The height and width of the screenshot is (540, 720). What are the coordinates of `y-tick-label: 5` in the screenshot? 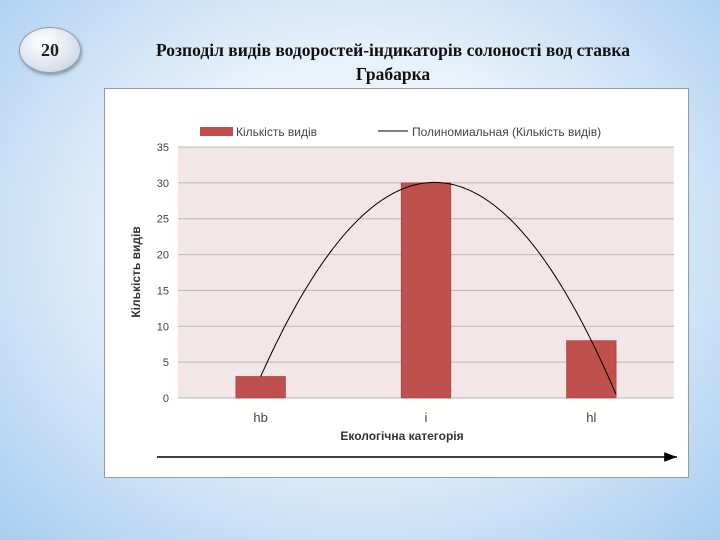 It's located at (166, 363).